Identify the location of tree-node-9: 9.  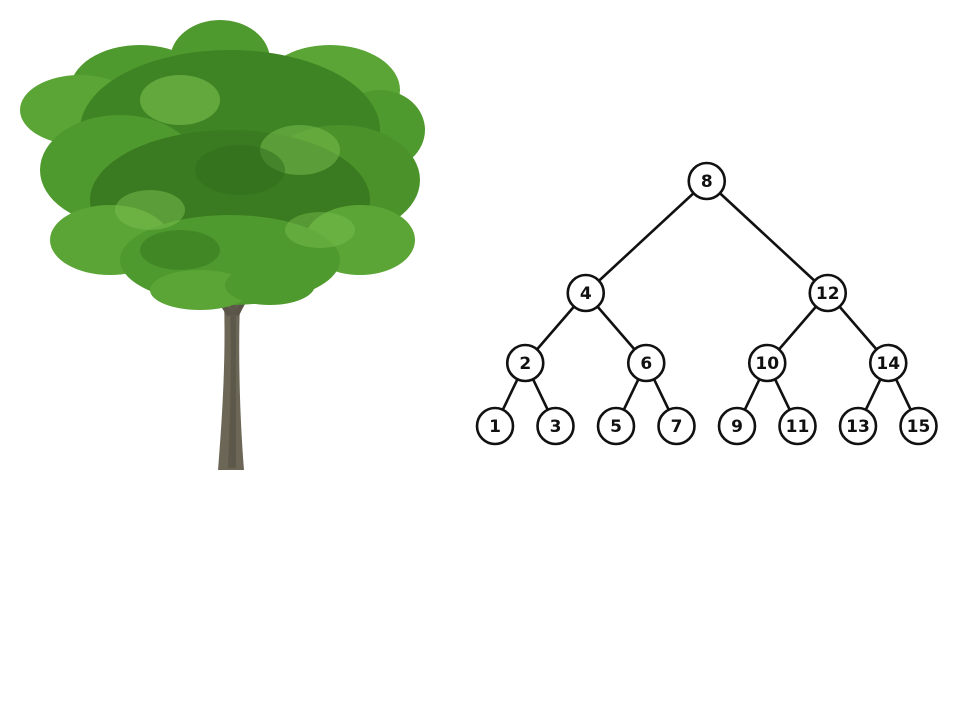
(737, 426).